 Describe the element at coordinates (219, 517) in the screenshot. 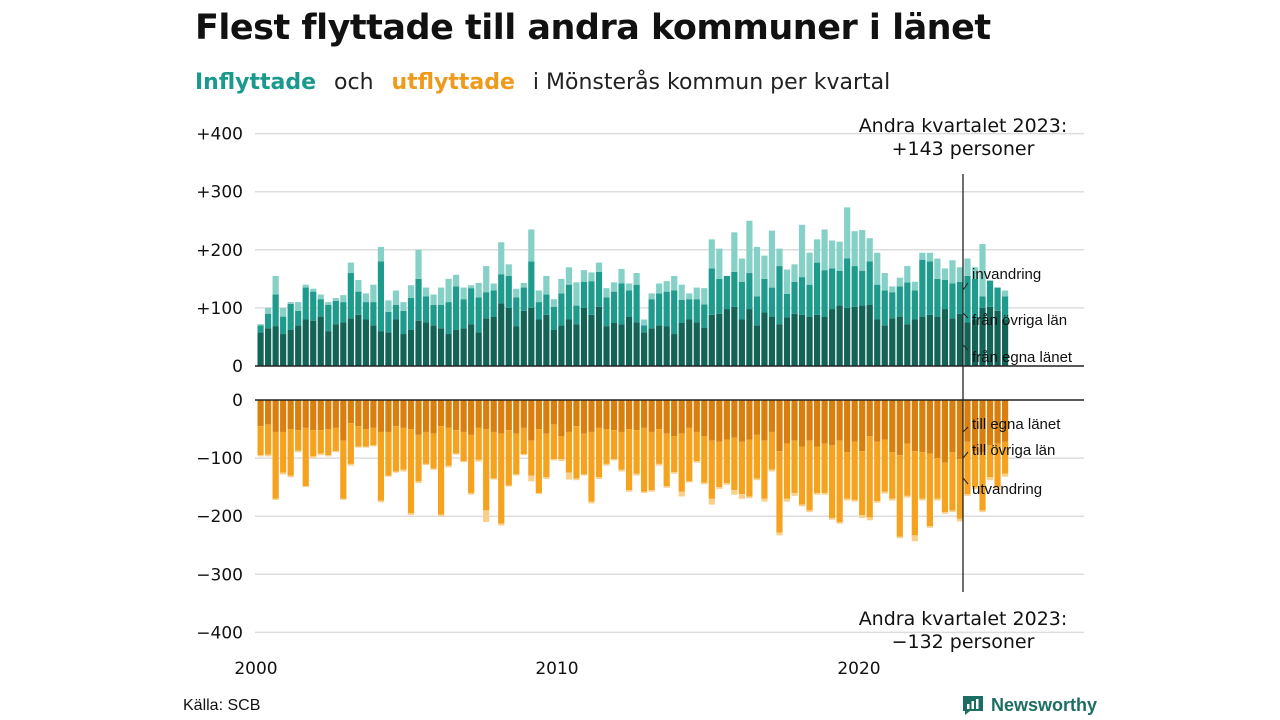

I see `y-tick-label-bottom: −200` at that location.